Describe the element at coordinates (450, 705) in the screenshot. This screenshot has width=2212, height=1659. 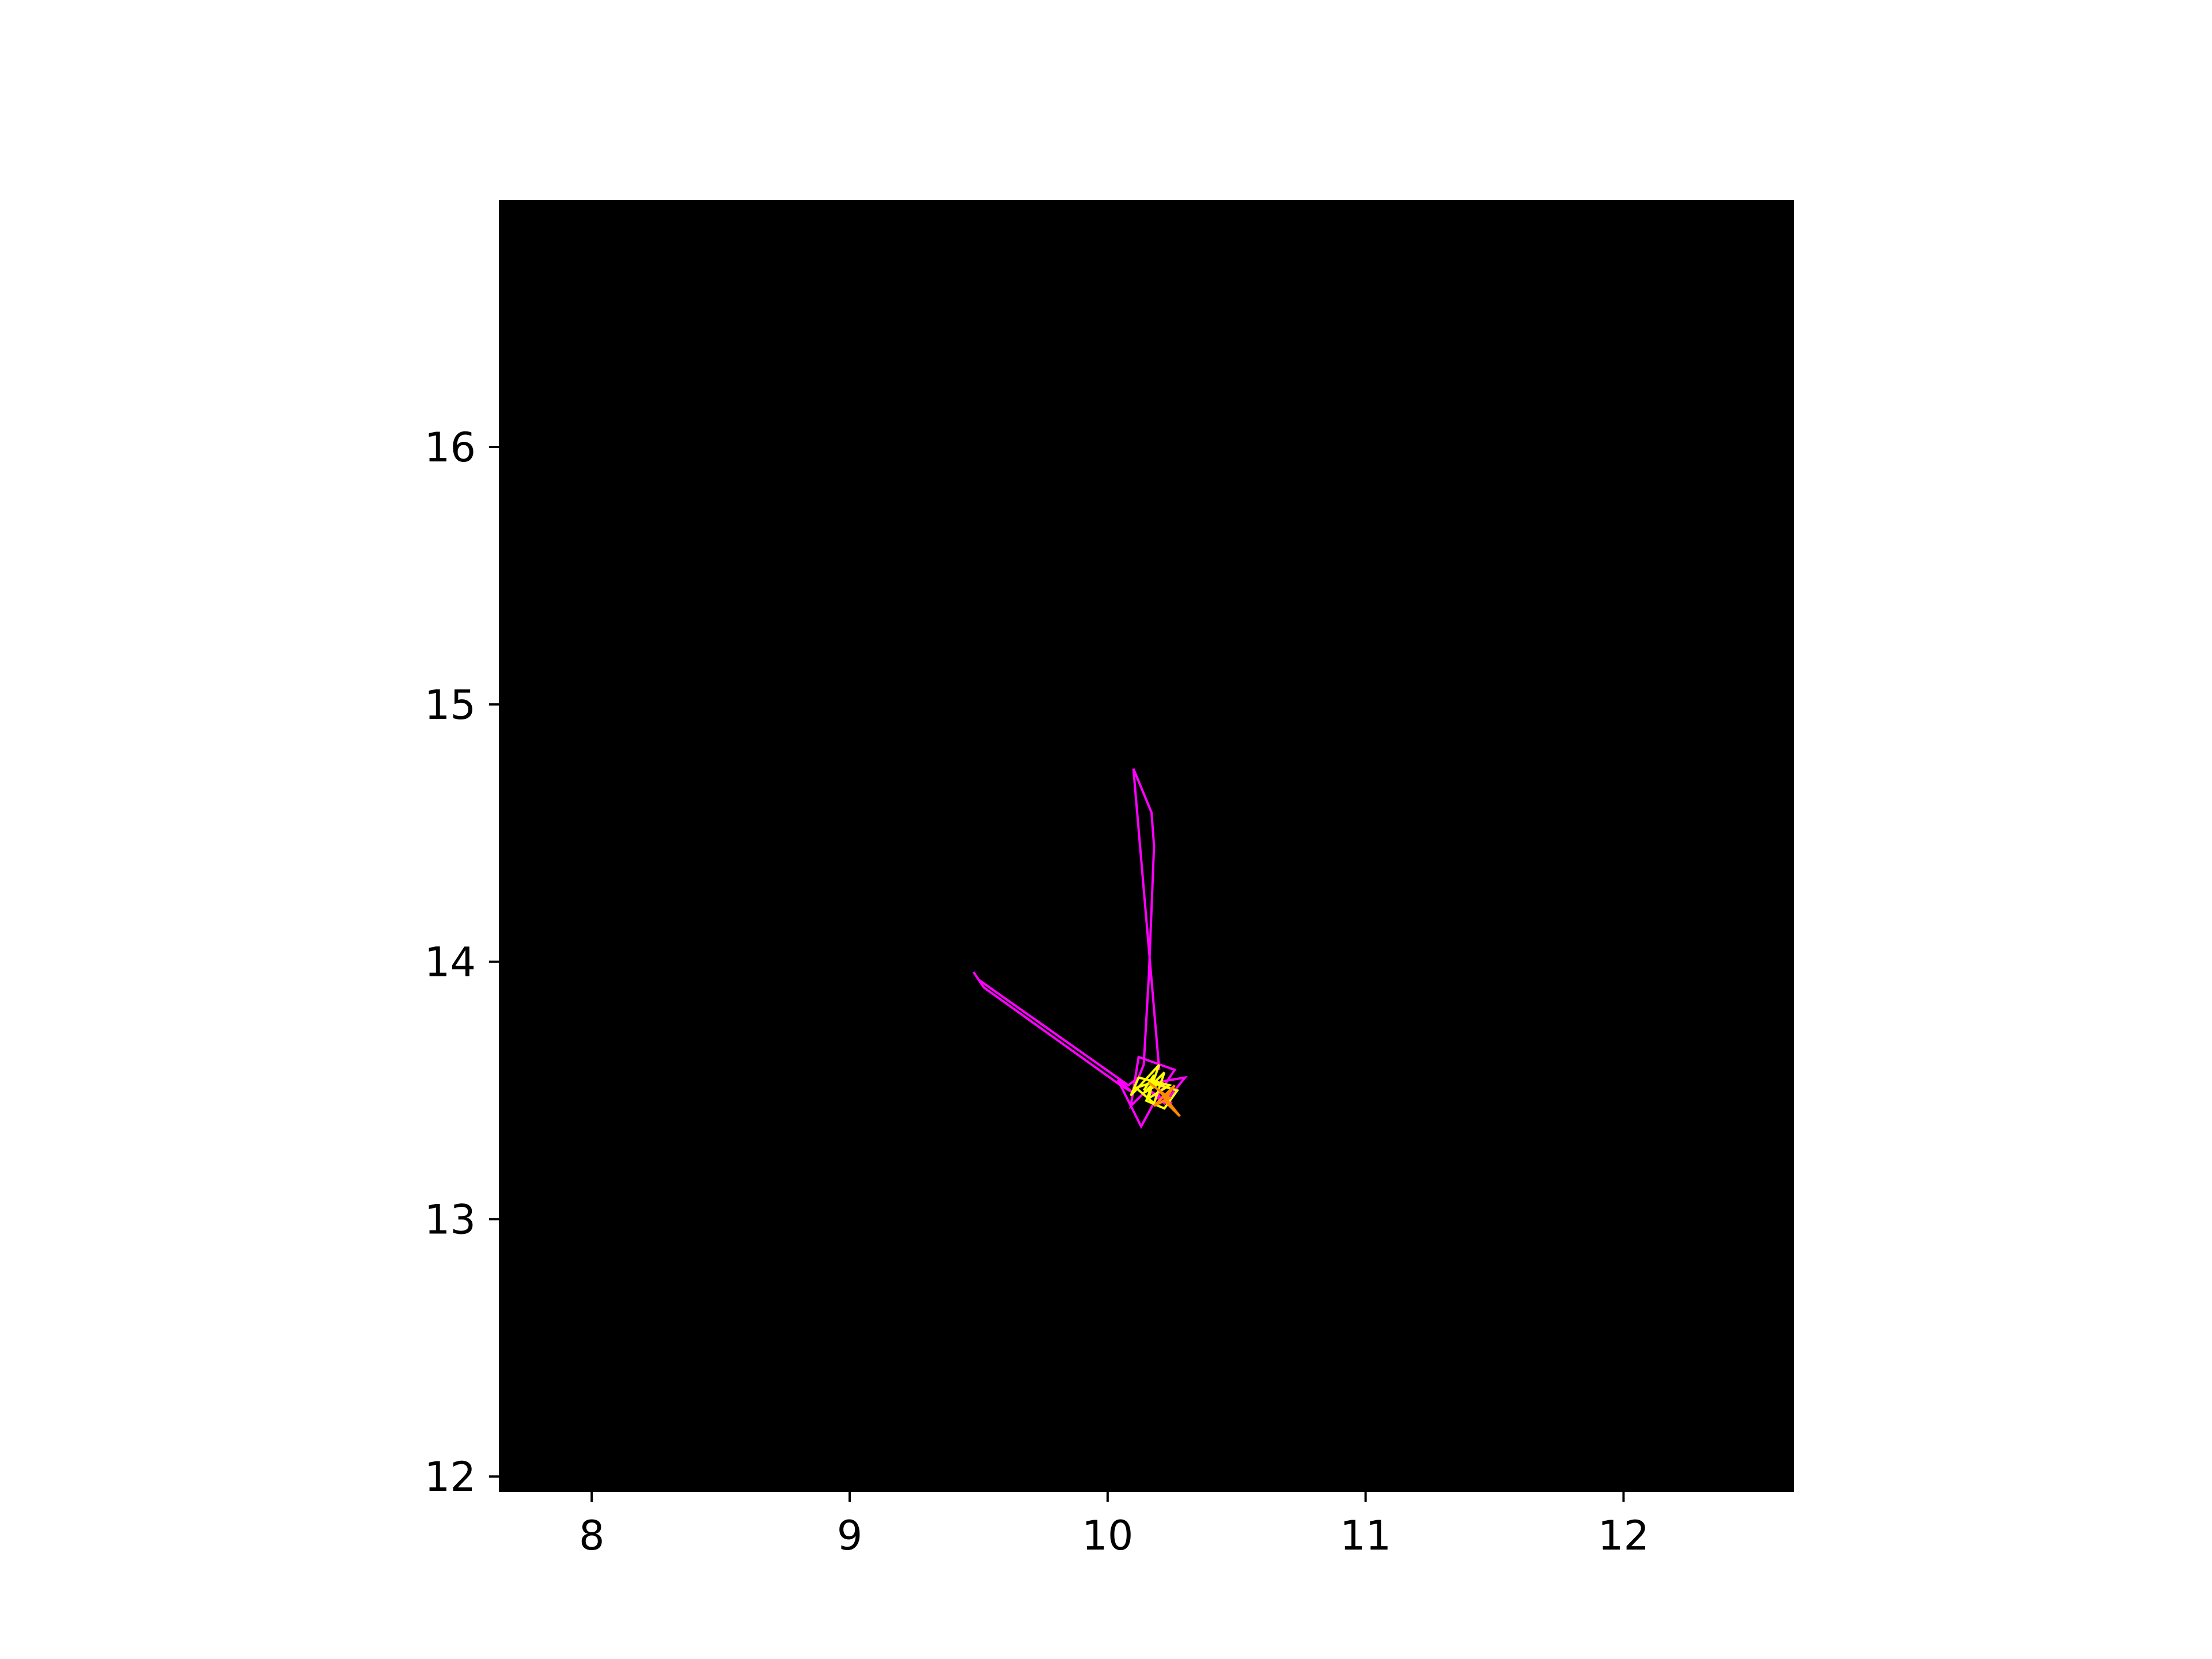
I see `y-tick-label: 15` at that location.